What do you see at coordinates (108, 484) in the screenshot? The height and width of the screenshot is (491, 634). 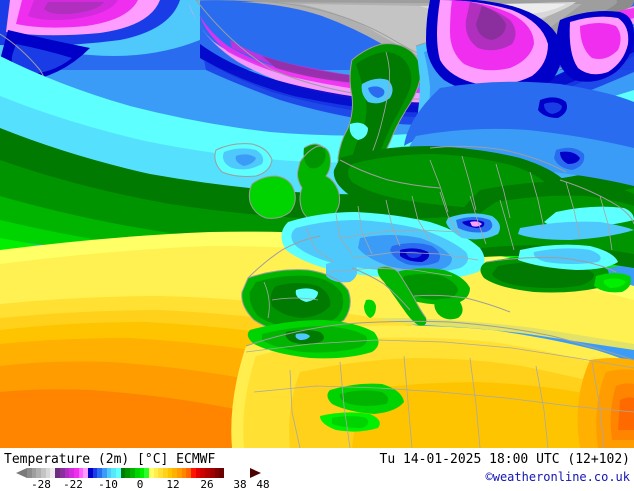 I see `colorbar-tick--10: -10` at bounding box center [108, 484].